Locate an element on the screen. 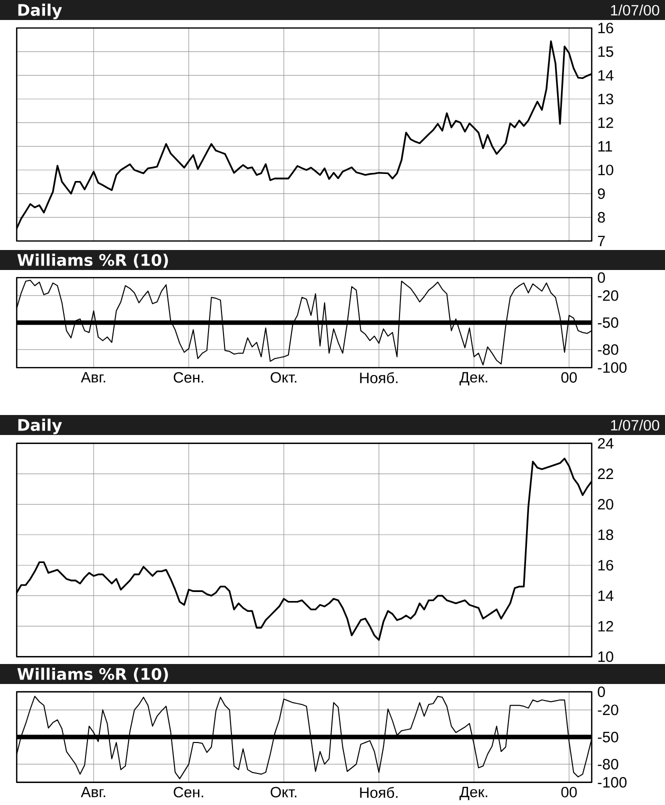 The height and width of the screenshot is (805, 665). y-tick-label: 20 is located at coordinates (606, 504).